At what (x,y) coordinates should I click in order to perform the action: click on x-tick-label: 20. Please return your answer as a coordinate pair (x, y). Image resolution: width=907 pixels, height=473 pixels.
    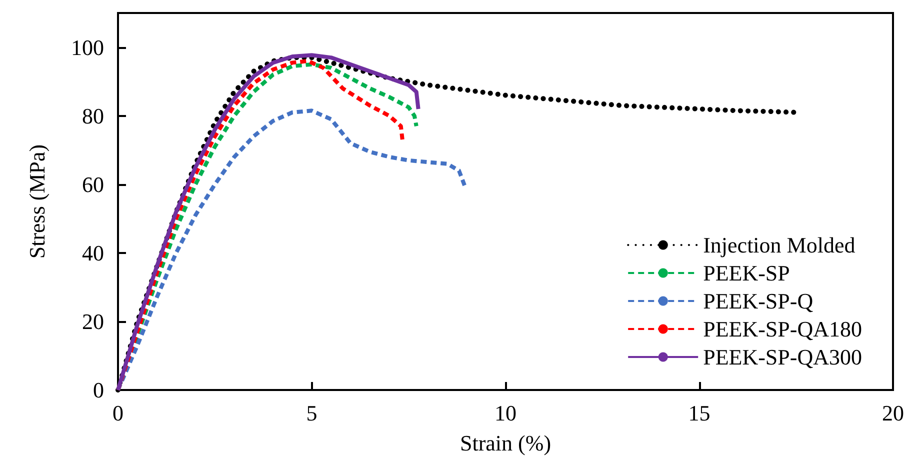
    Looking at the image, I should click on (893, 413).